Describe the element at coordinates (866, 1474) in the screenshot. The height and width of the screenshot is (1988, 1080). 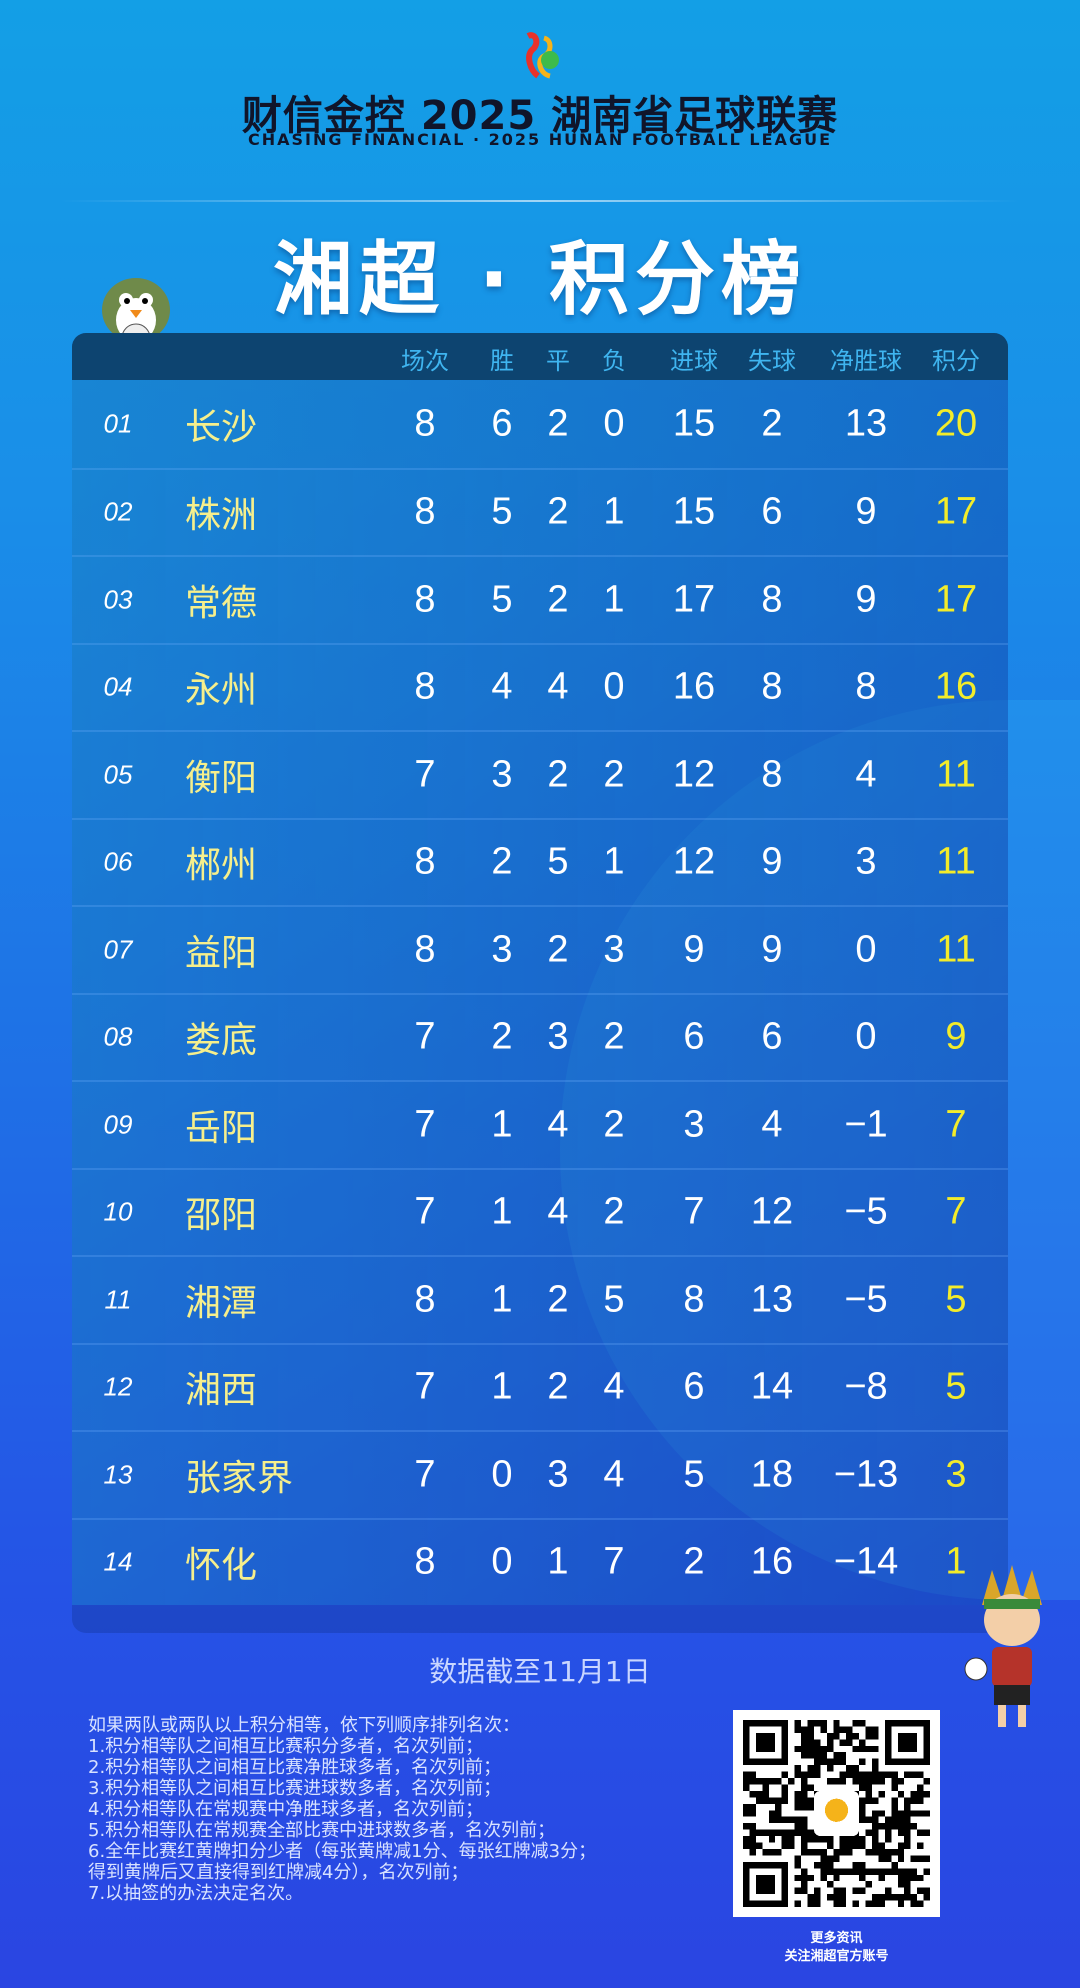
I see `cell-gd: −13` at that location.